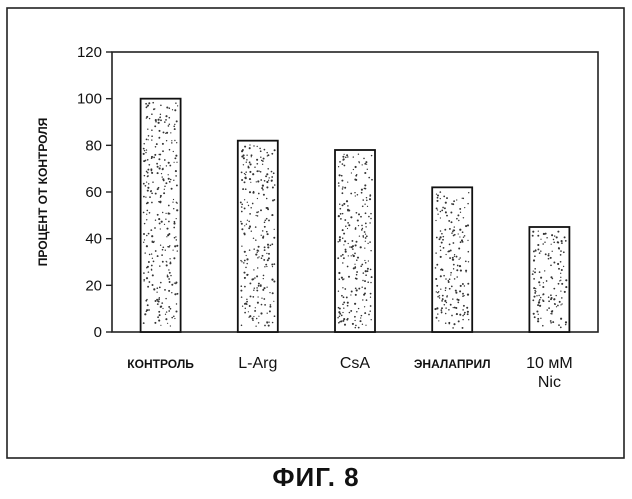 This screenshot has height=499, width=632. Describe the element at coordinates (316, 477) in the screenshot. I see `figure-caption: ФИГ. 8` at that location.